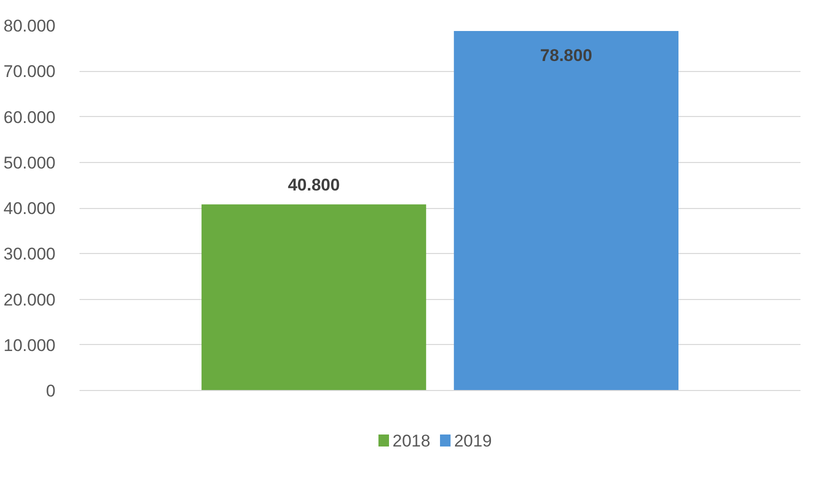  Describe the element at coordinates (30, 254) in the screenshot. I see `y-tick-label: 30.000` at that location.